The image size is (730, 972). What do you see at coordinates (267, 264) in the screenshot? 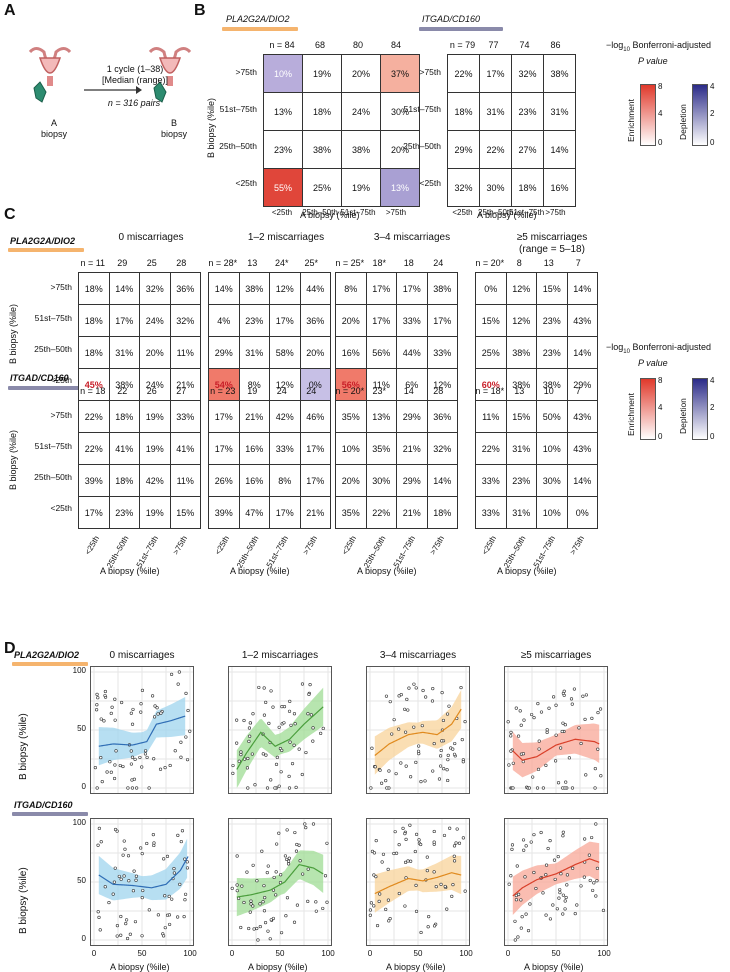
I see `n-row: n = 28* 13 24* 25*` at bounding box center [267, 264].